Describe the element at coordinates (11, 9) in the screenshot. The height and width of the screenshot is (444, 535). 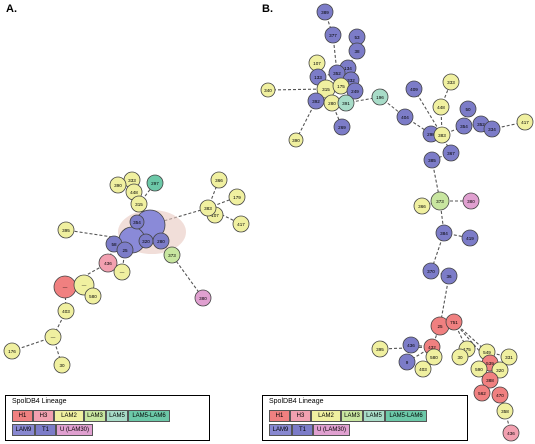
I see `panel-a-label: A.` at that location.